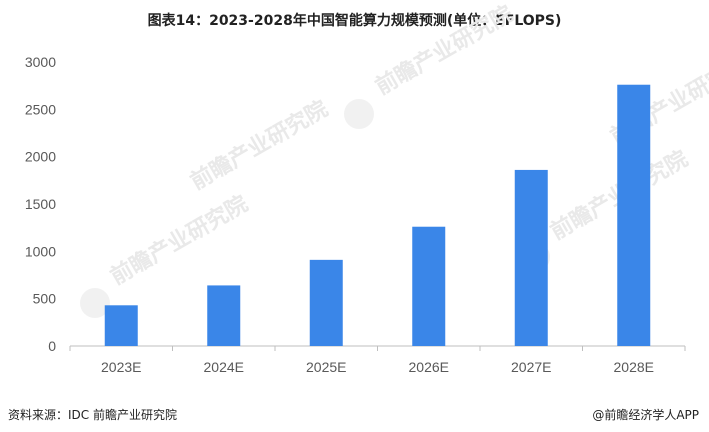  What do you see at coordinates (40, 62) in the screenshot?
I see `y-tick-label: 3000` at bounding box center [40, 62].